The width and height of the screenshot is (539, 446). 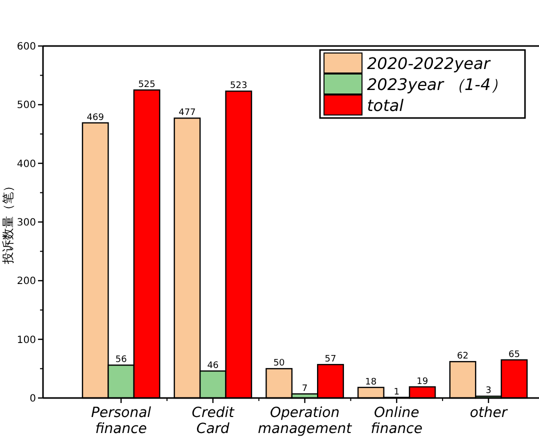 I want to click on legend-label: 2023year （1-4）, so click(x=437, y=84).